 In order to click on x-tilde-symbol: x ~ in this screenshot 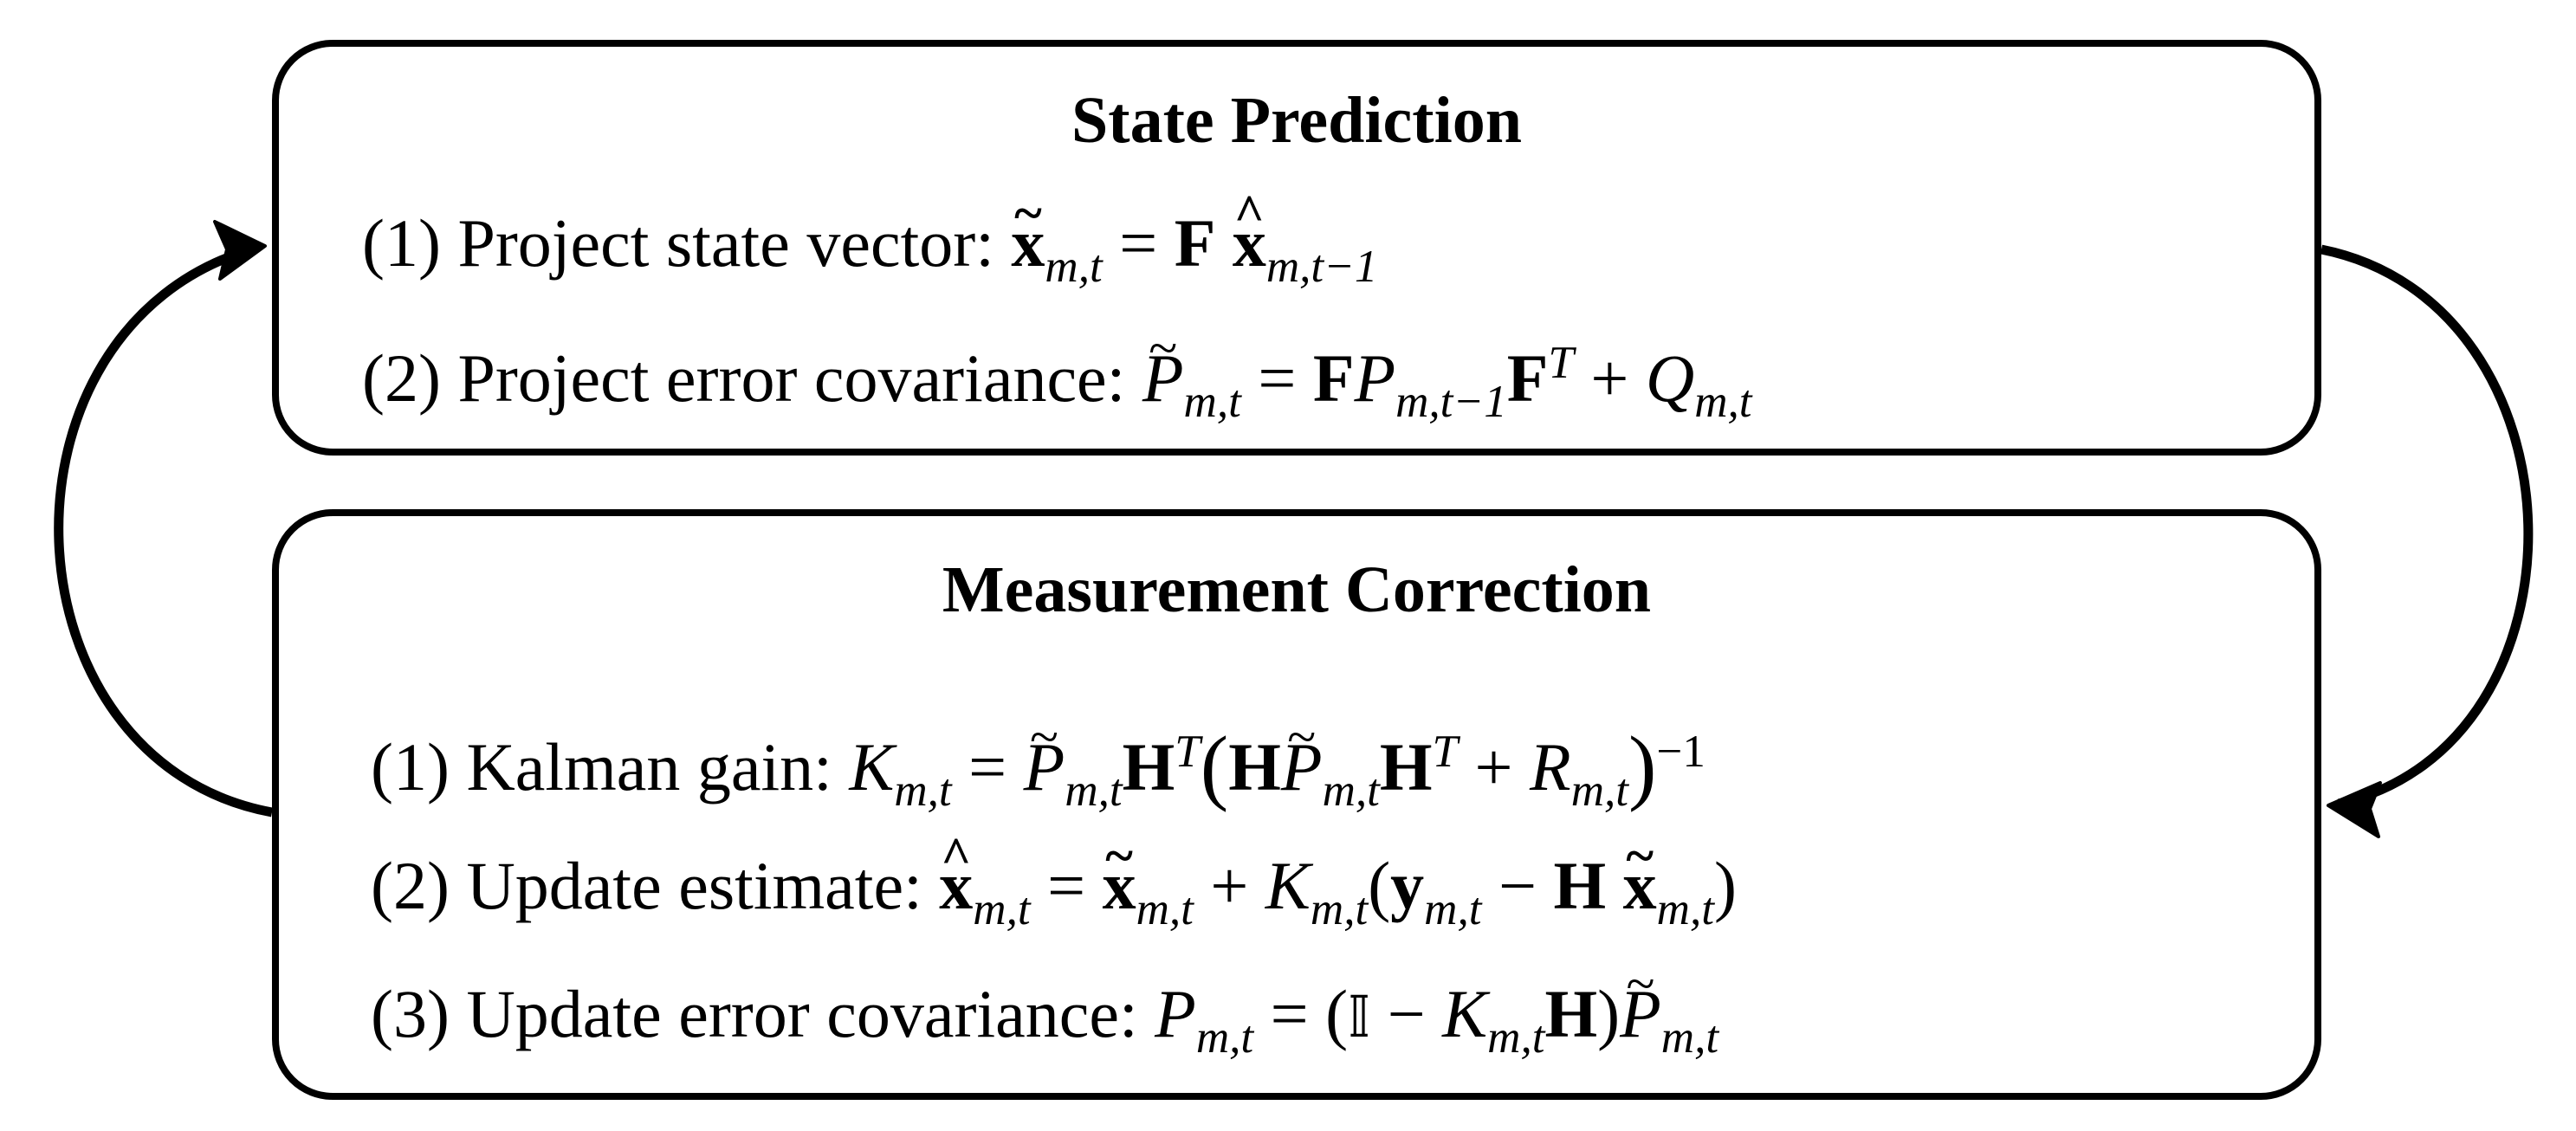, I will do `click(1028, 232)`.